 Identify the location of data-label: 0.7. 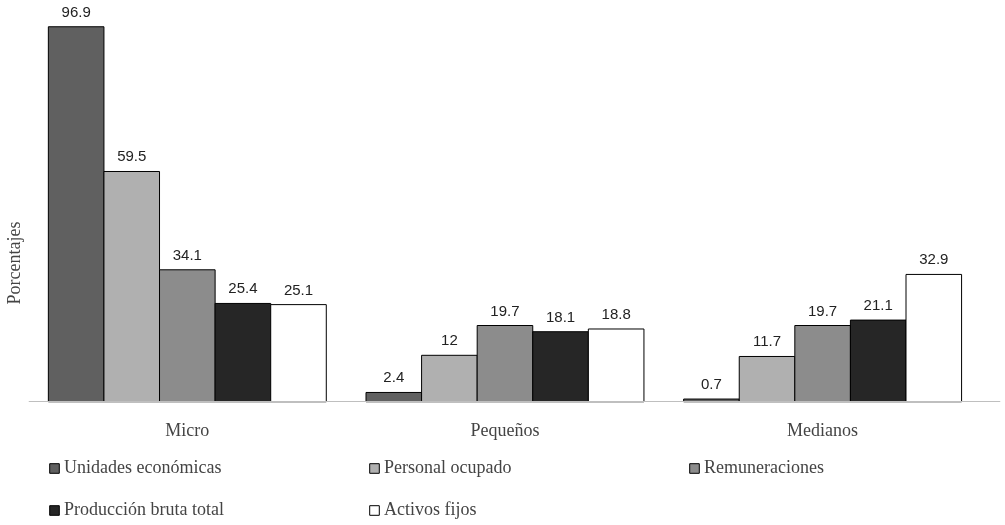
(711, 384).